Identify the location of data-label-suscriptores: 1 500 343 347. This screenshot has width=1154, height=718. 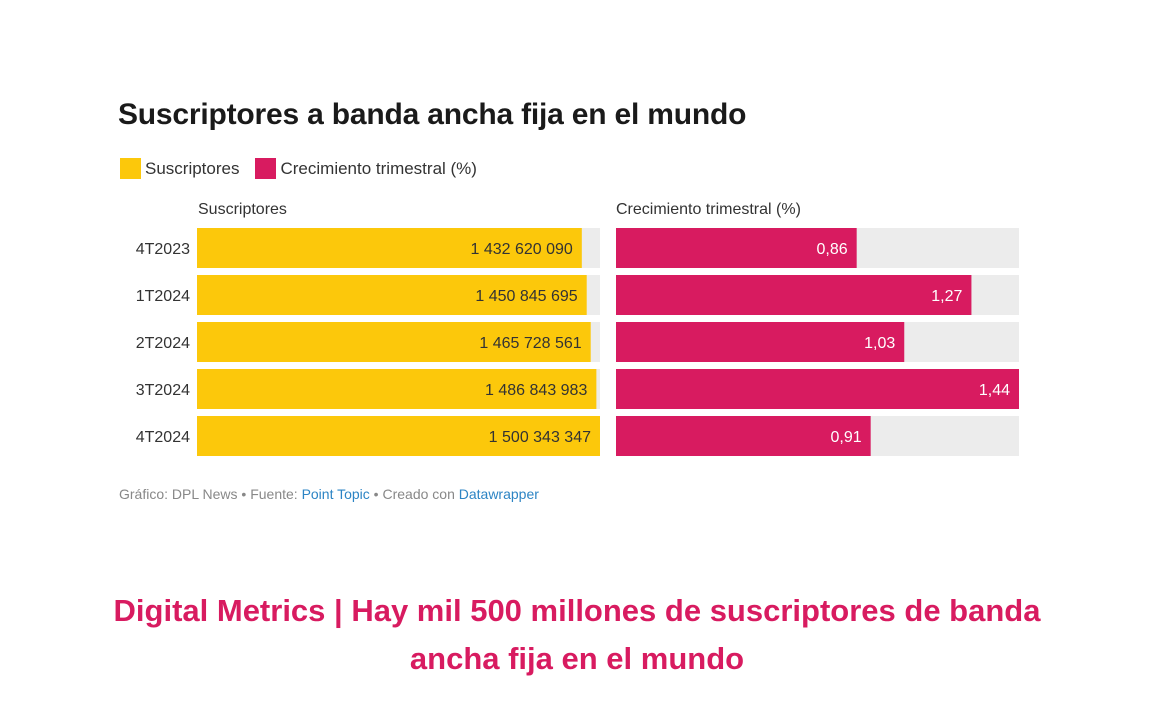
(540, 437).